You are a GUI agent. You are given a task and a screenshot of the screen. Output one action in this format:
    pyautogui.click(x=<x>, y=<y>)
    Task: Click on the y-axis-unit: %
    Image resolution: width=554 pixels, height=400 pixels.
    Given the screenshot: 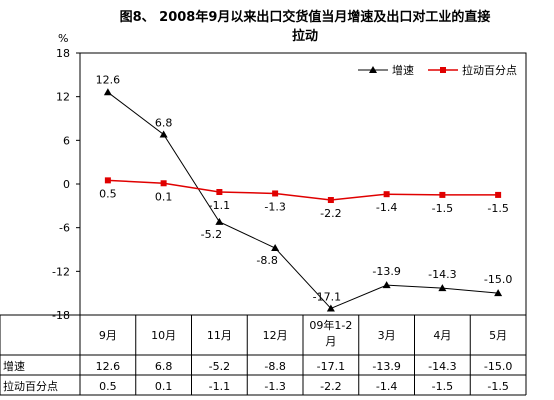 What is the action you would take?
    pyautogui.click(x=63, y=38)
    